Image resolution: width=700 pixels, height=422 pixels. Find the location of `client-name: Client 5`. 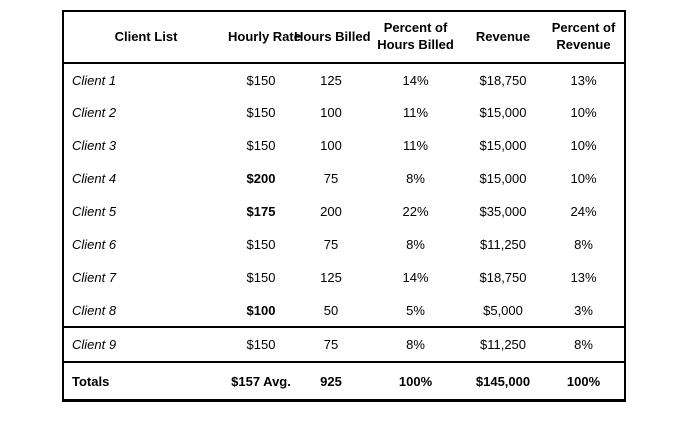

client-name: Client 5 is located at coordinates (94, 211).